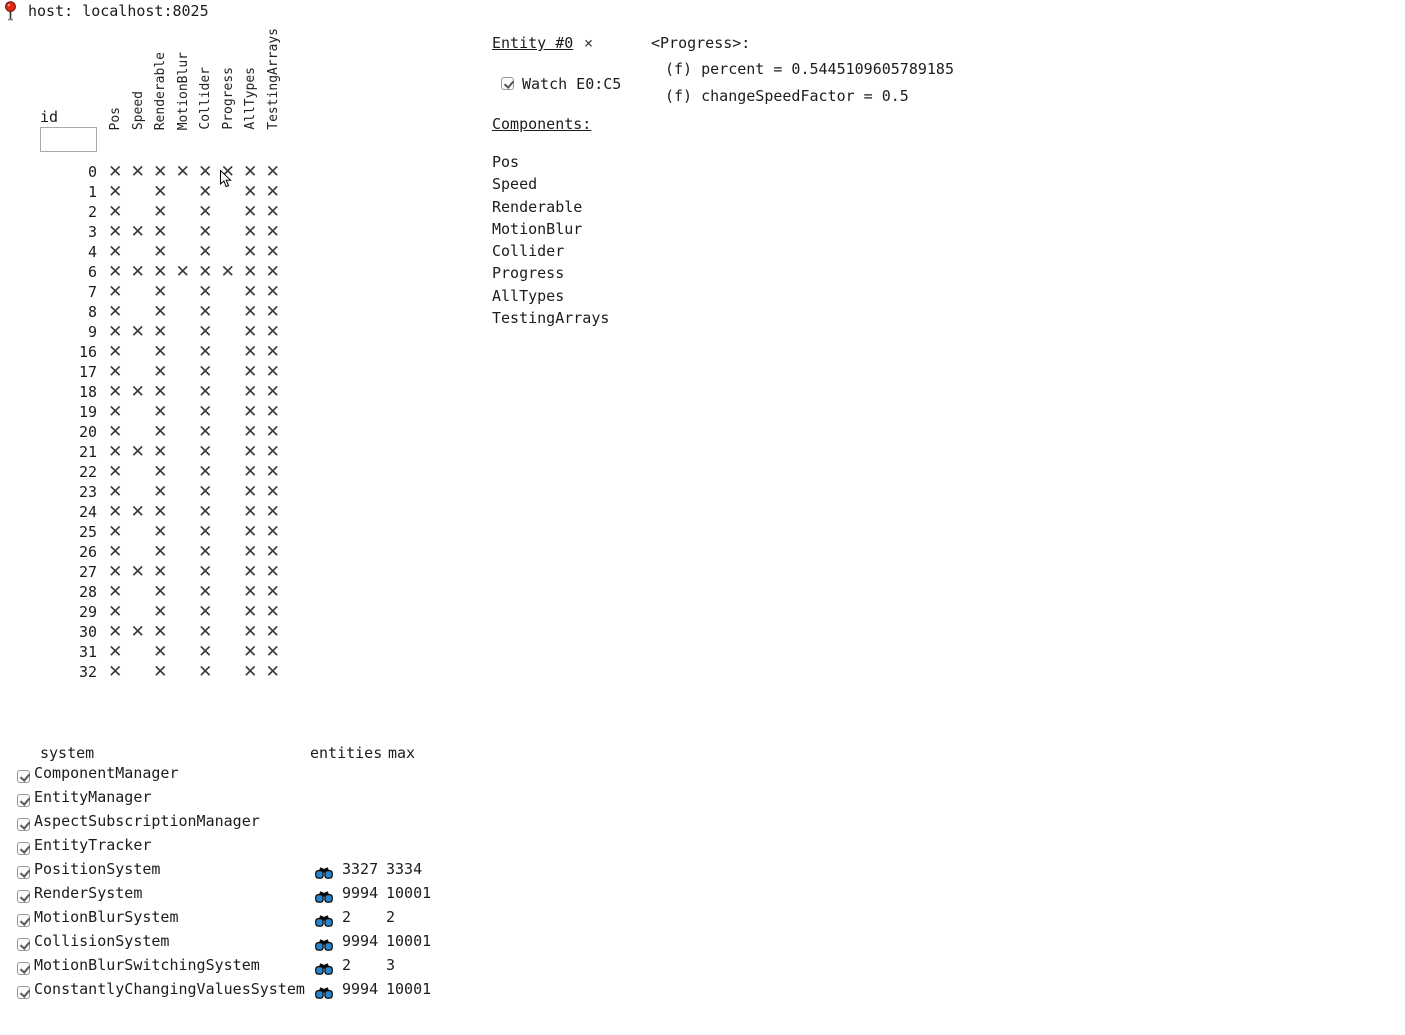  I want to click on entity-id: 3, so click(92, 232).